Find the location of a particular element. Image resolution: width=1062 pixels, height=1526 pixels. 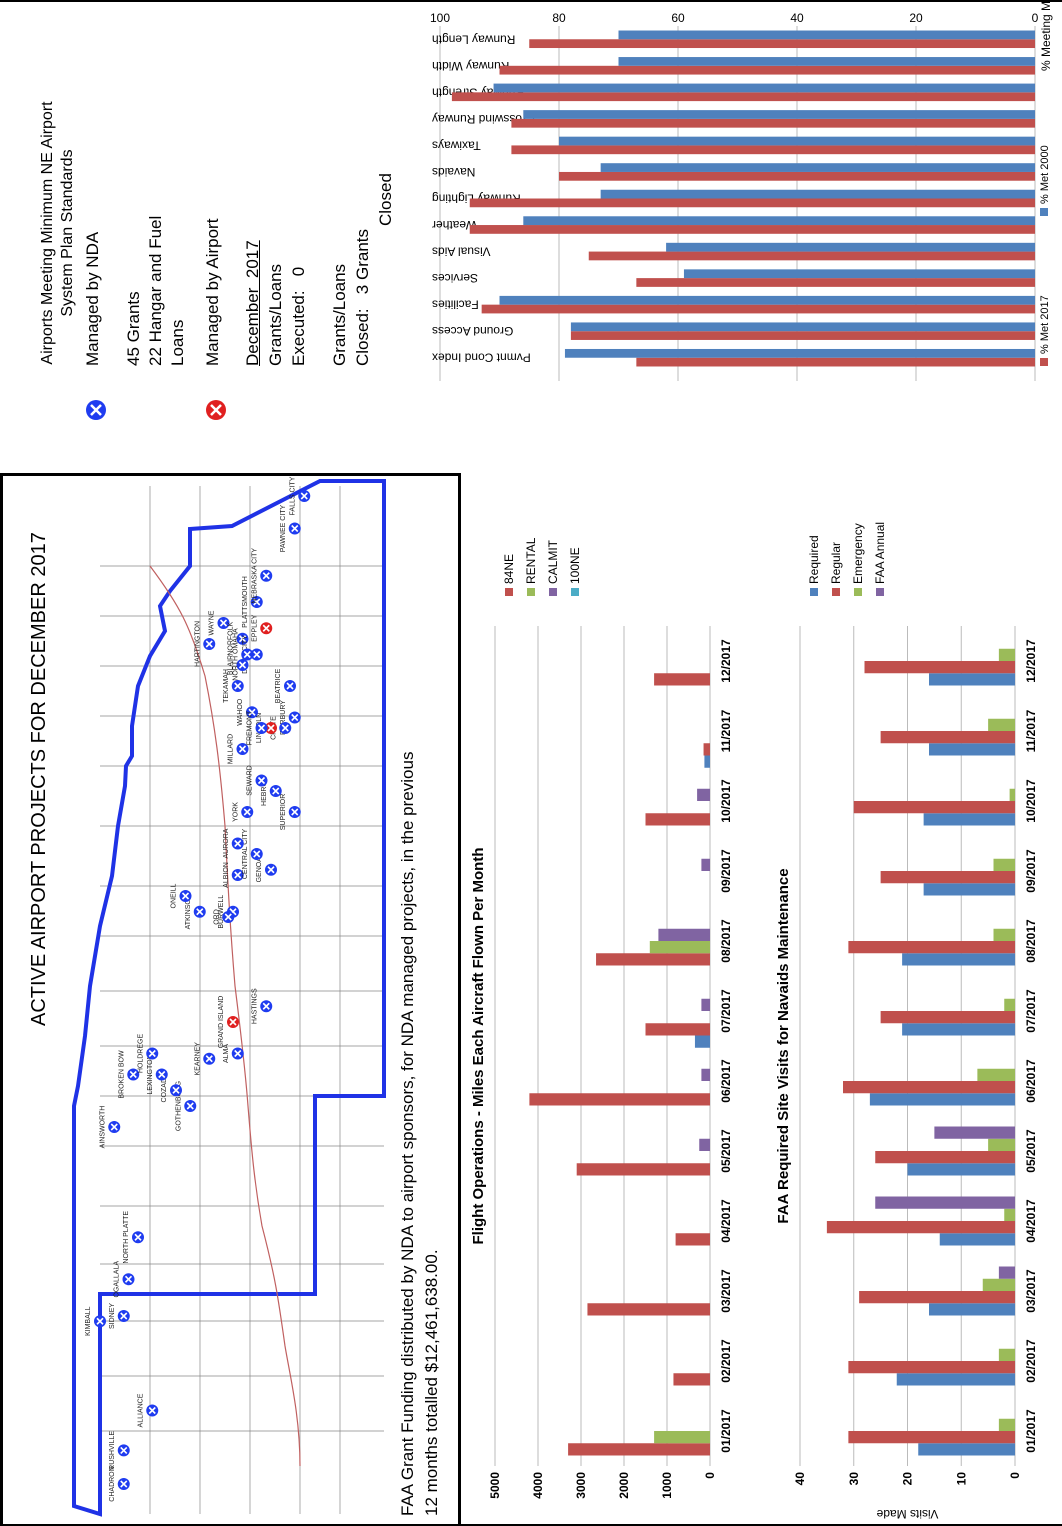

category-label: 08/2017 is located at coordinates (1031, 941).